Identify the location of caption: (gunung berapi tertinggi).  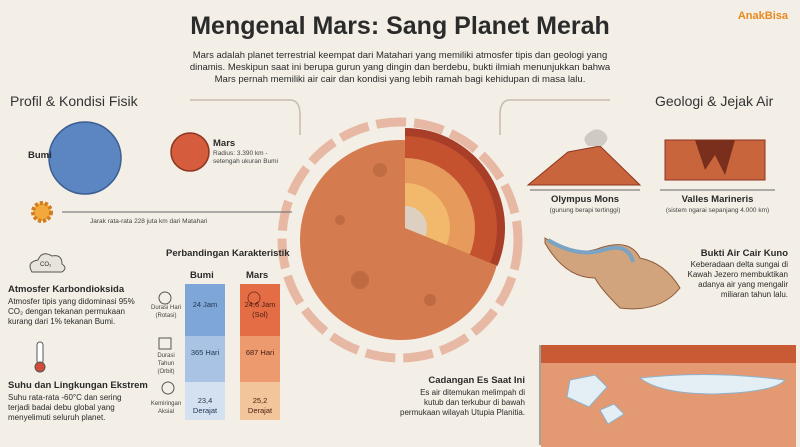
(585, 210).